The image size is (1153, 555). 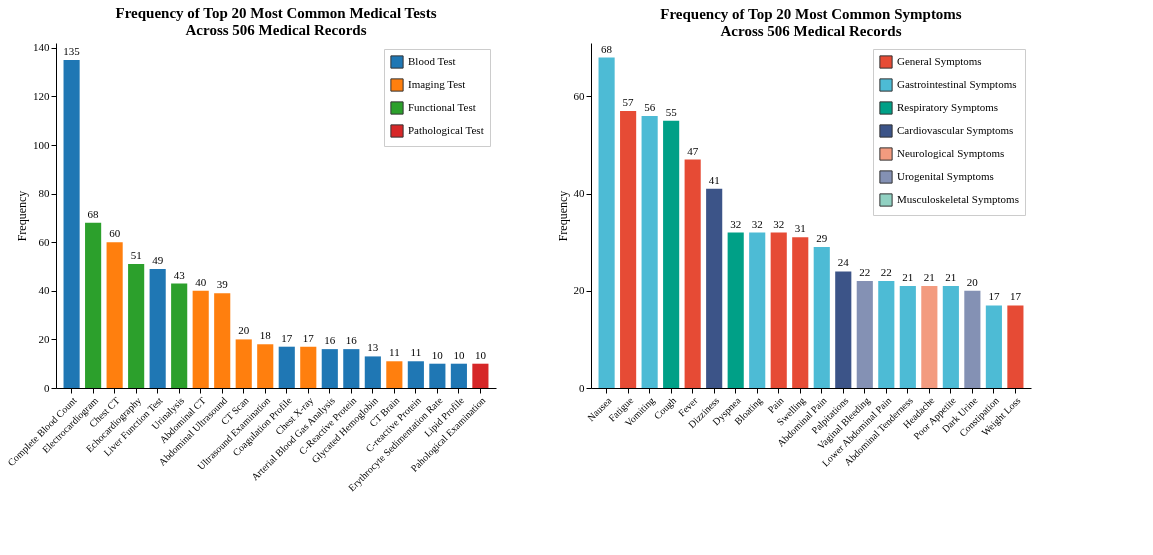 What do you see at coordinates (41, 144) in the screenshot?
I see `y-tick-label: 100` at bounding box center [41, 144].